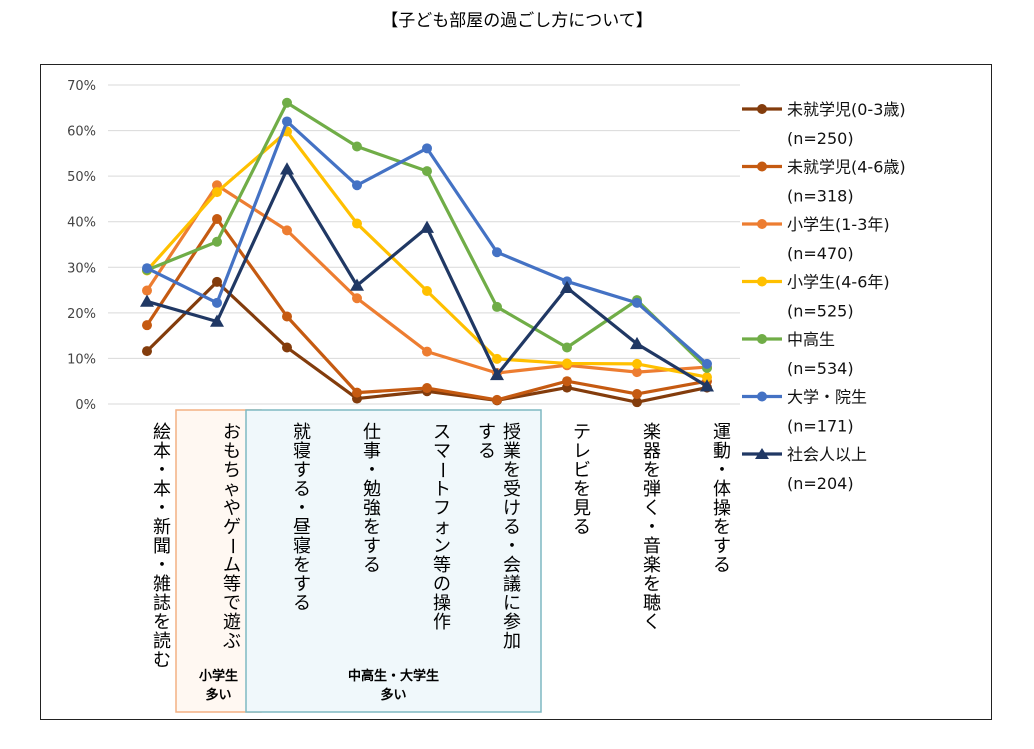 The width and height of the screenshot is (1034, 749). What do you see at coordinates (512, 584) in the screenshot?
I see `svg-text: 議` at bounding box center [512, 584].